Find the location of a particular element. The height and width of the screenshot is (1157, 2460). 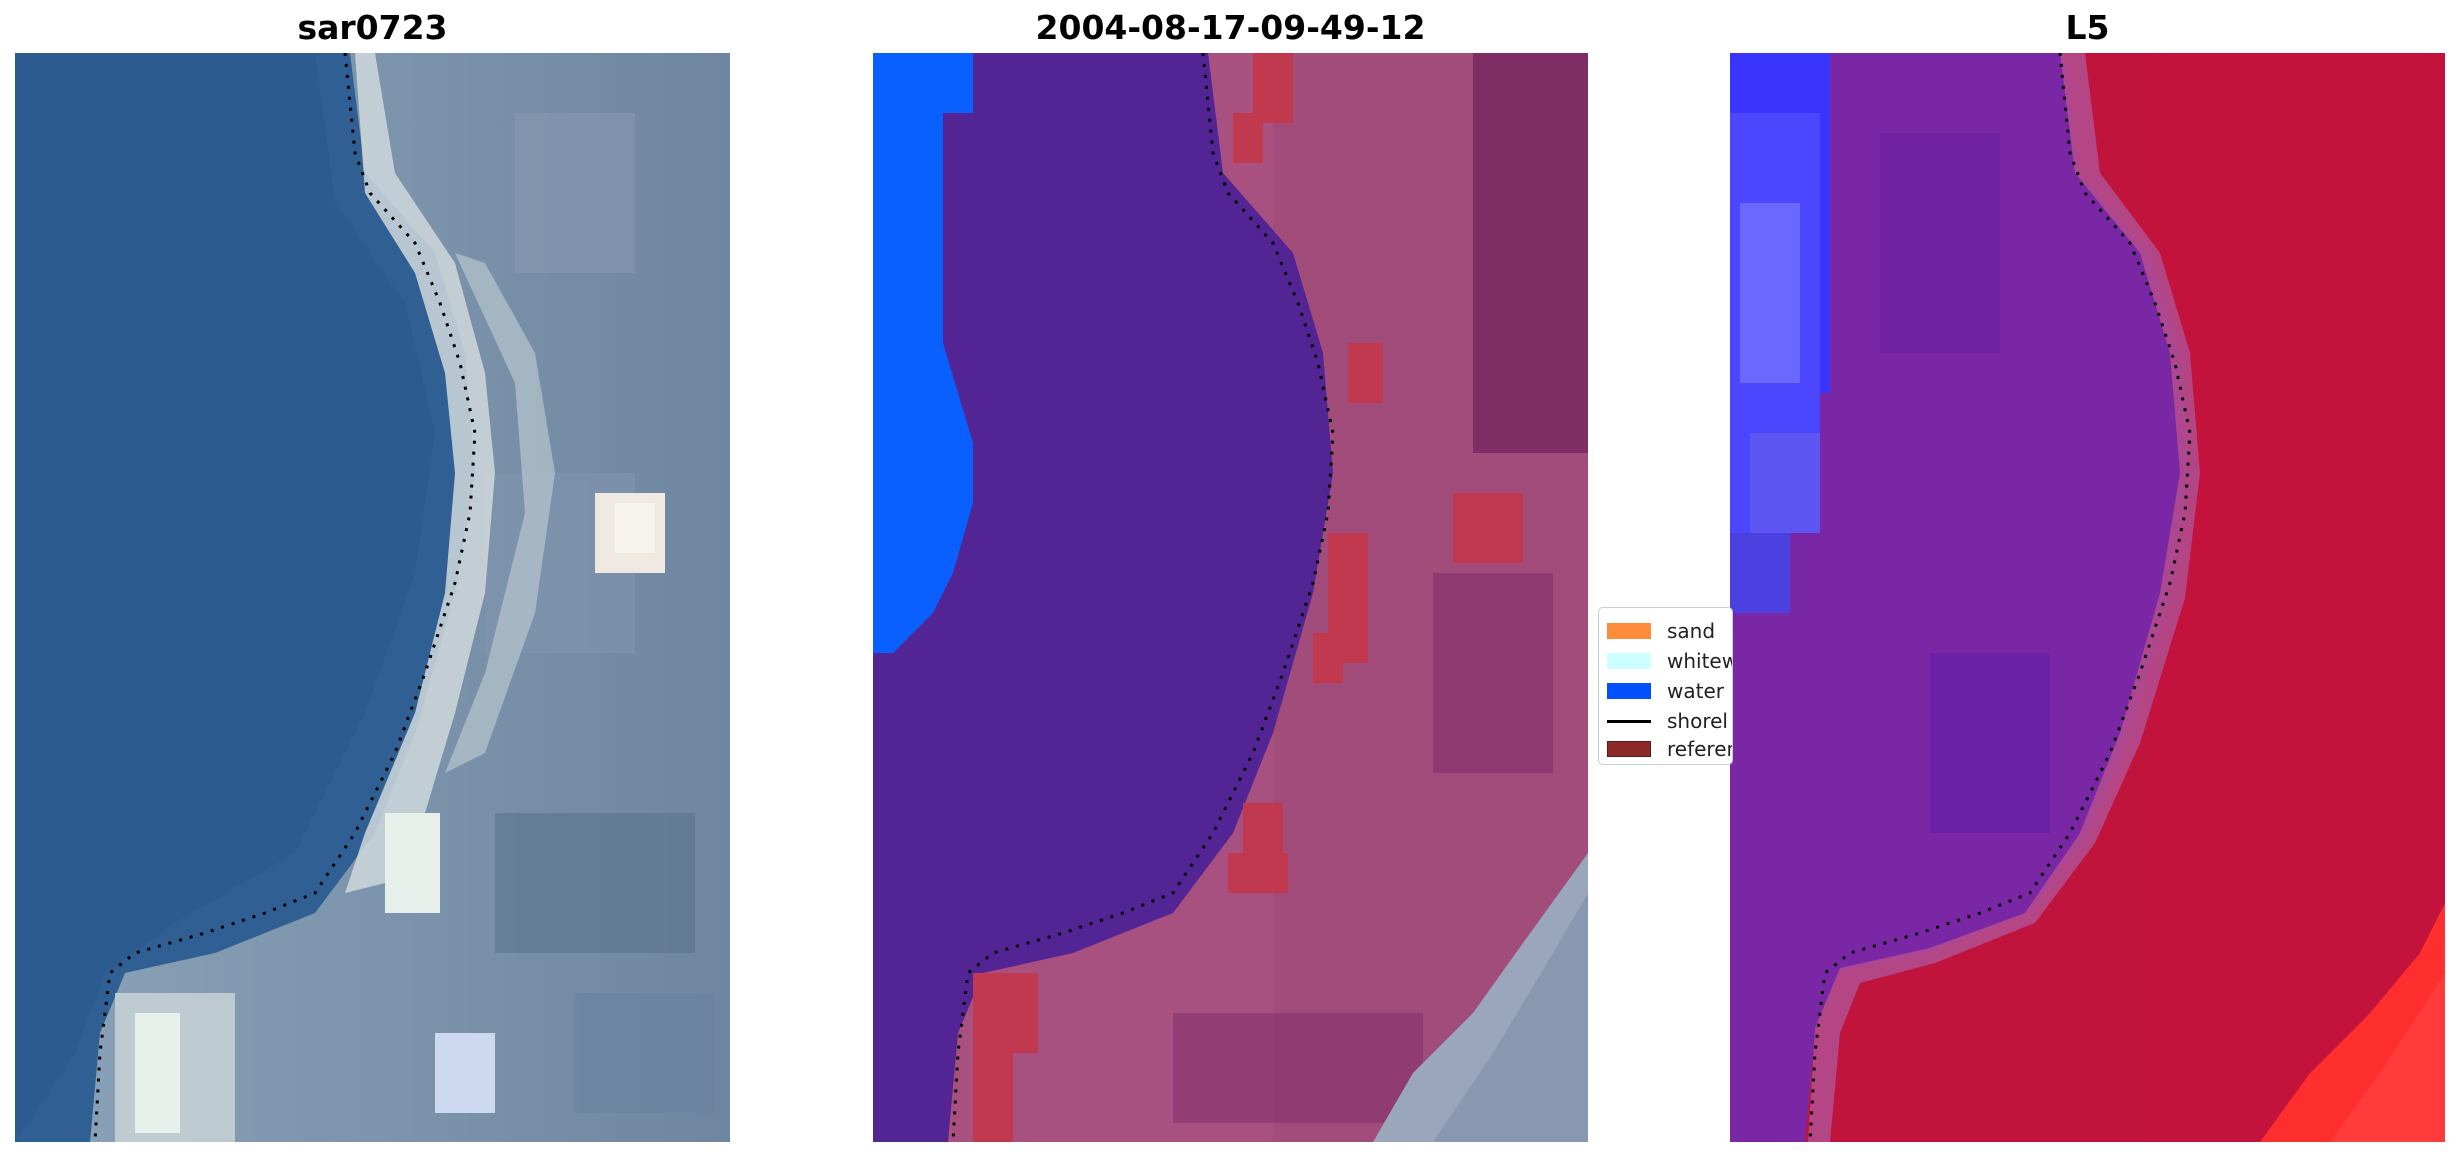

legend-item-shoreline: shorel is located at coordinates (1667, 721).